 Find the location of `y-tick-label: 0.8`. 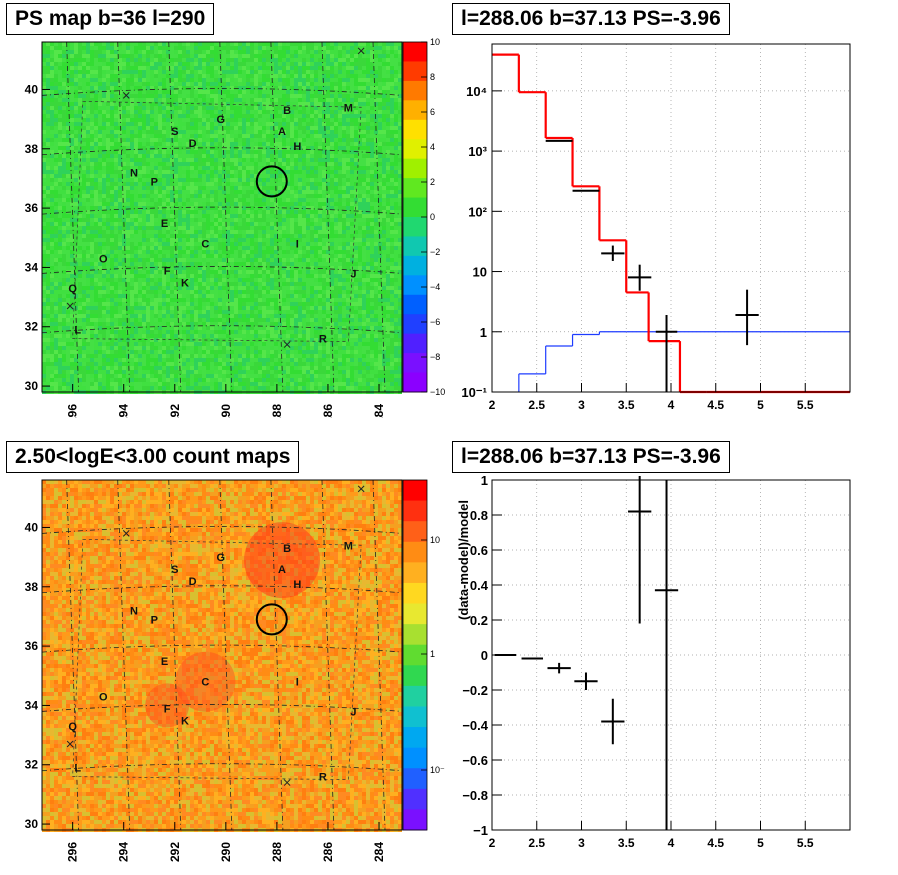

y-tick-label: 0.8 is located at coordinates (479, 515).